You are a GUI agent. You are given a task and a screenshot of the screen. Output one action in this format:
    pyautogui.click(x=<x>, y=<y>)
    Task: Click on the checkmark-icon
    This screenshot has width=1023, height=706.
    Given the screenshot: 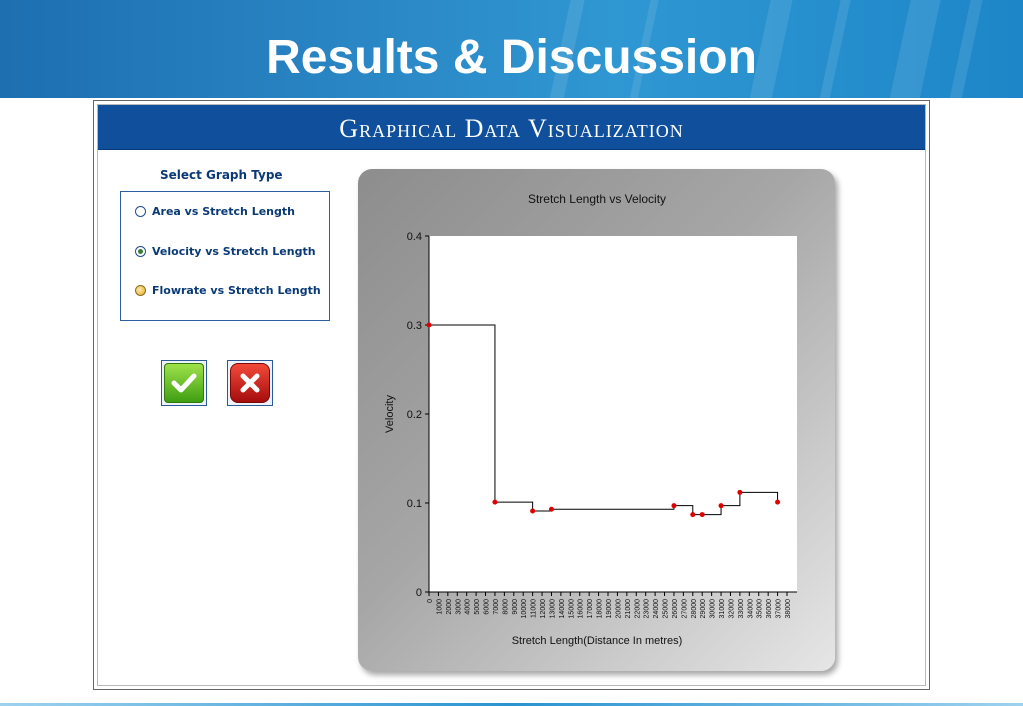 What is the action you would take?
    pyautogui.click(x=184, y=383)
    